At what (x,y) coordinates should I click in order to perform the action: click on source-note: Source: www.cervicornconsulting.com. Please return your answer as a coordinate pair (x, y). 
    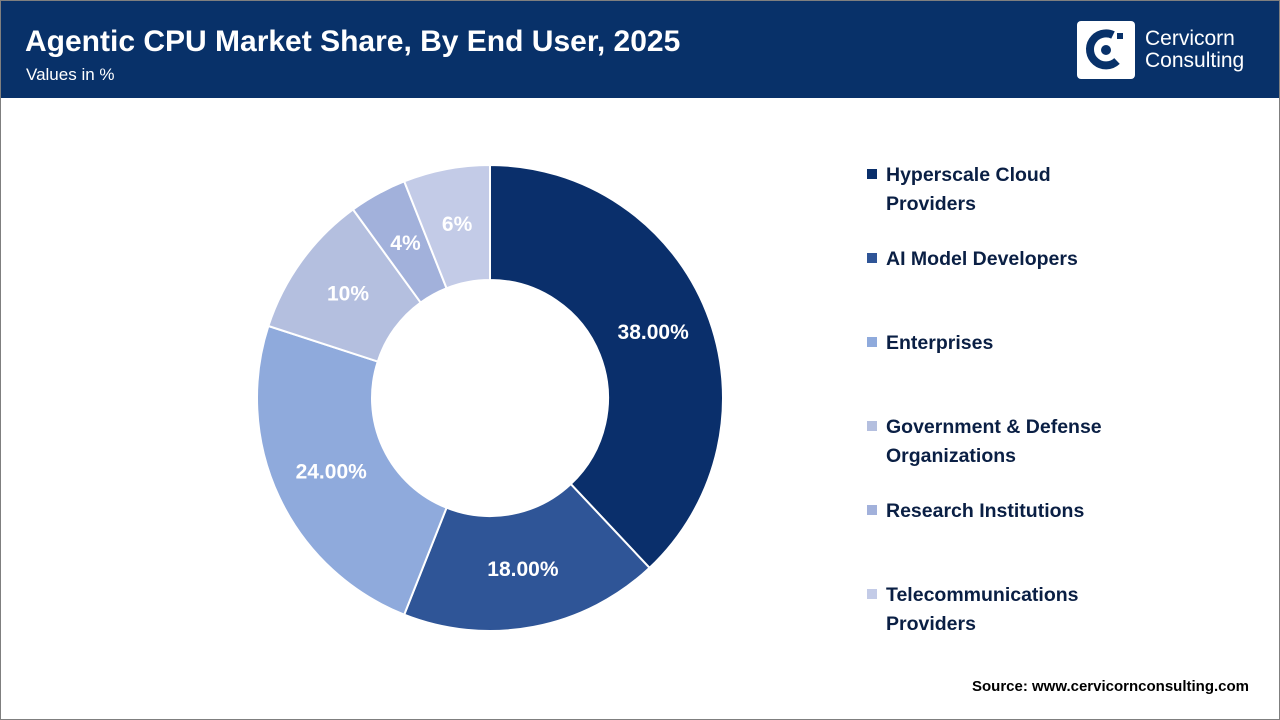
    Looking at the image, I should click on (1110, 686).